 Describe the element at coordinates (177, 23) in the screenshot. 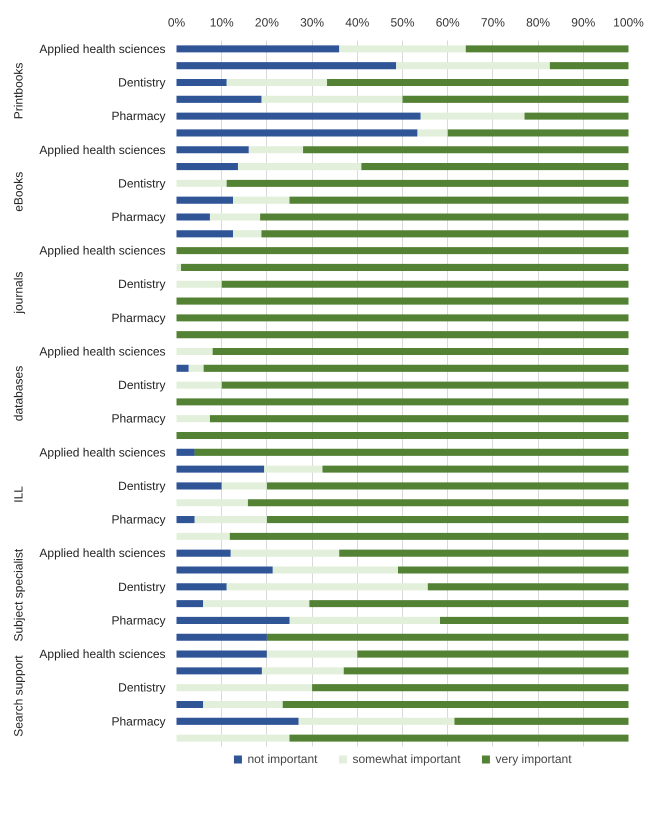

I see `x-tick-label: 0%` at that location.